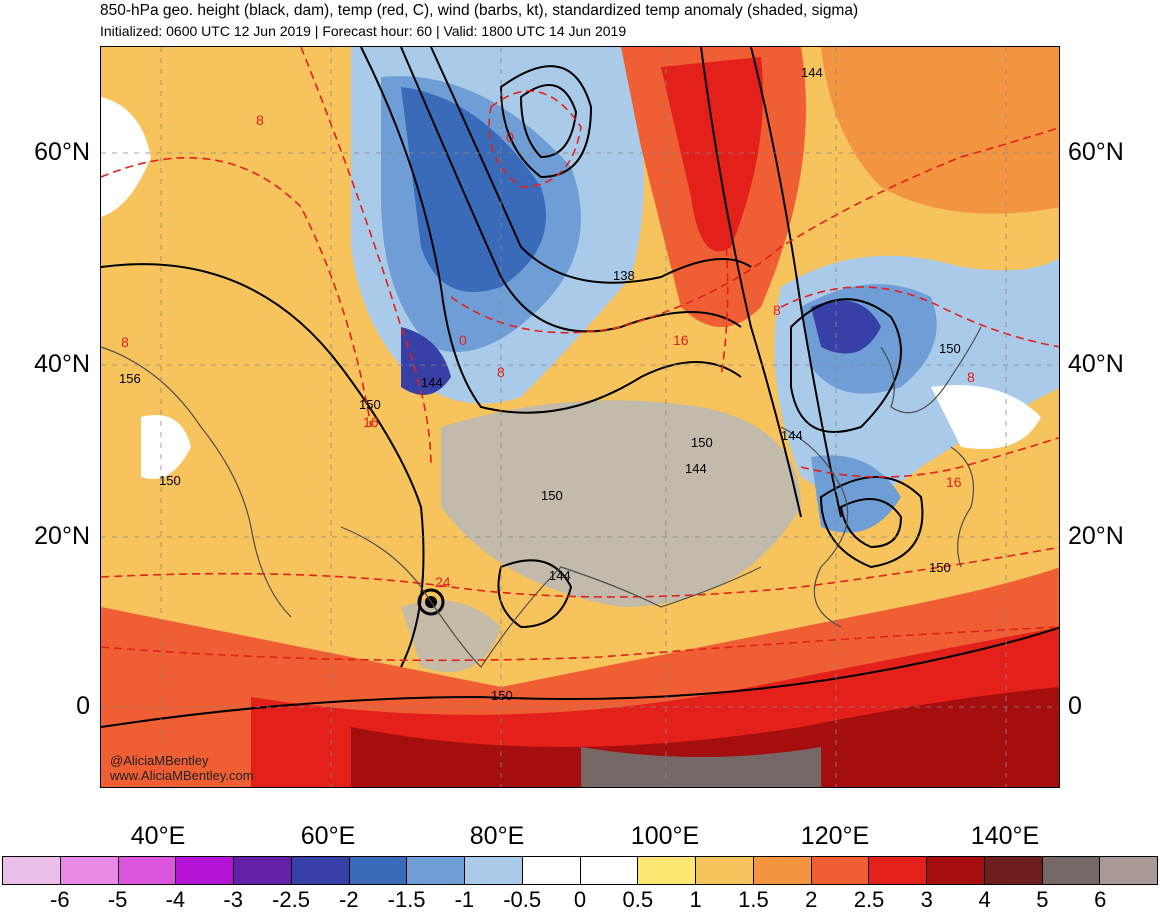 The height and width of the screenshot is (913, 1160). I want to click on credit-handle: @AliciaMBentley, so click(159, 760).